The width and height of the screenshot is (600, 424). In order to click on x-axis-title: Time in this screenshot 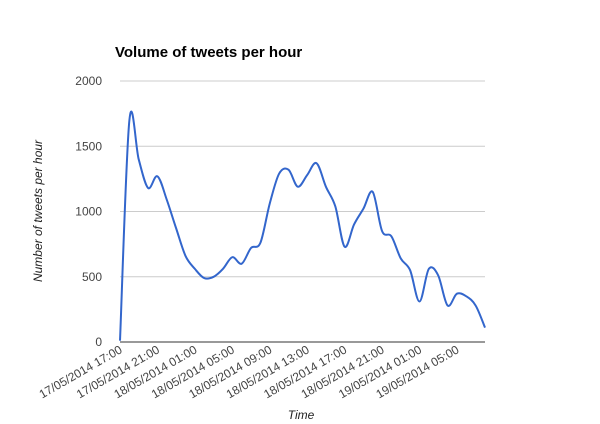, I will do `click(301, 415)`.